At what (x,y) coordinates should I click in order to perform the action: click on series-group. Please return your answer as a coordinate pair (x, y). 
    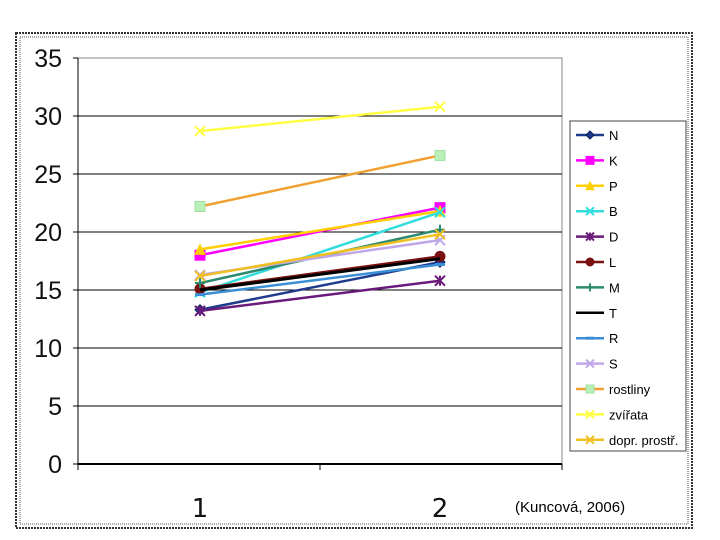
    Looking at the image, I should click on (320, 209).